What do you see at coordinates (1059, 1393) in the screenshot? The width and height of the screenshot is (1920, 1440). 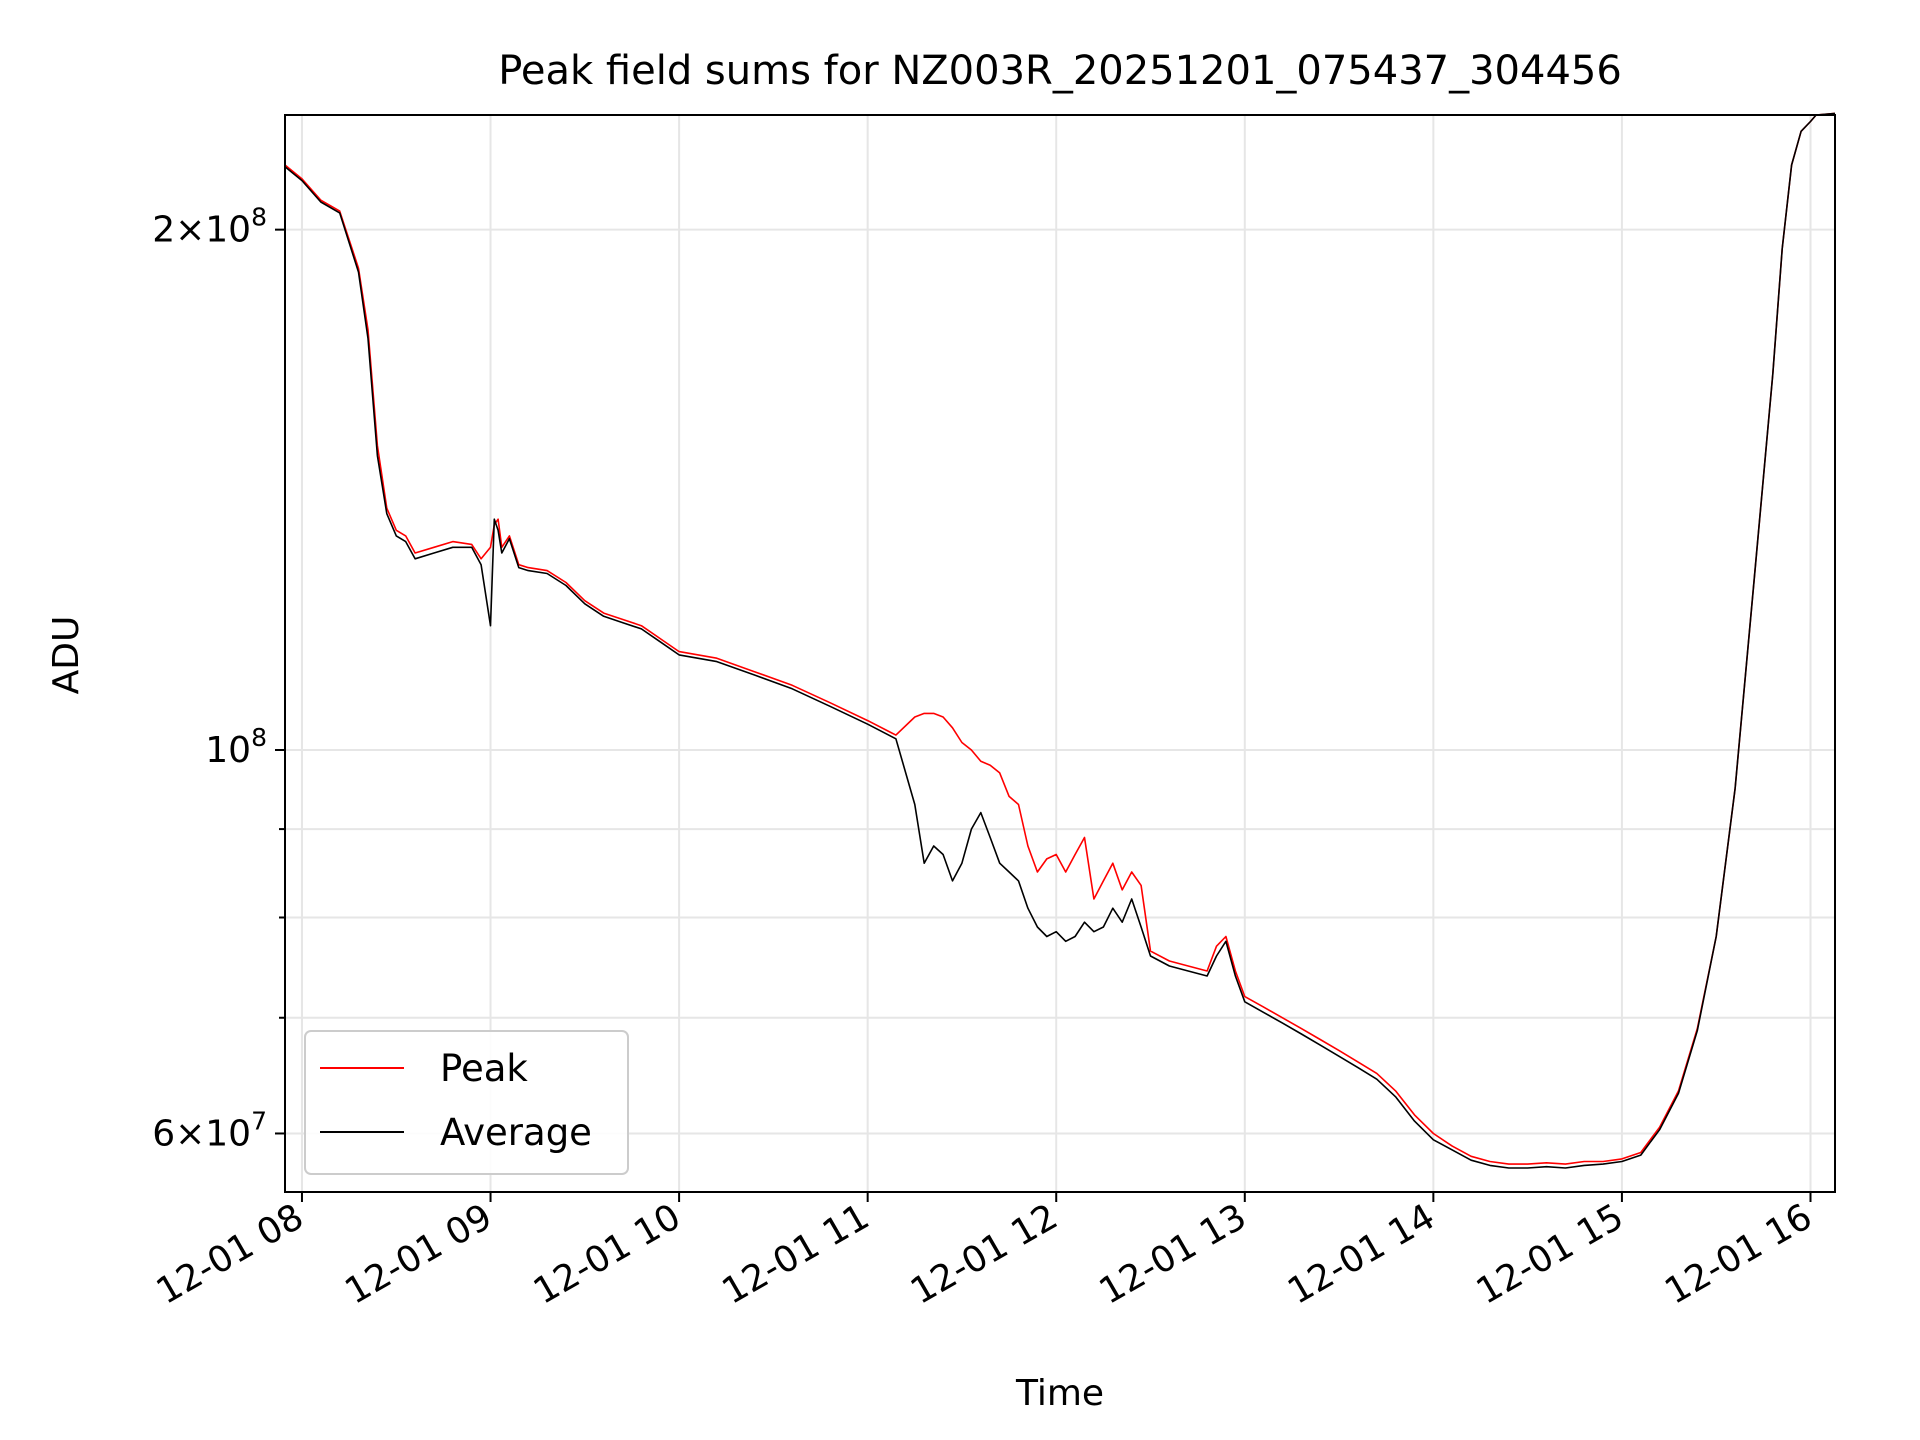 I see `x-axis-label: Time` at bounding box center [1059, 1393].